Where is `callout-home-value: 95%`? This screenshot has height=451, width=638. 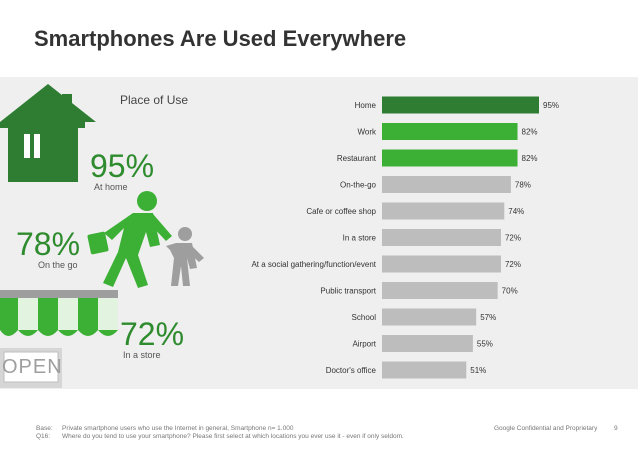
callout-home-value: 95% is located at coordinates (122, 166).